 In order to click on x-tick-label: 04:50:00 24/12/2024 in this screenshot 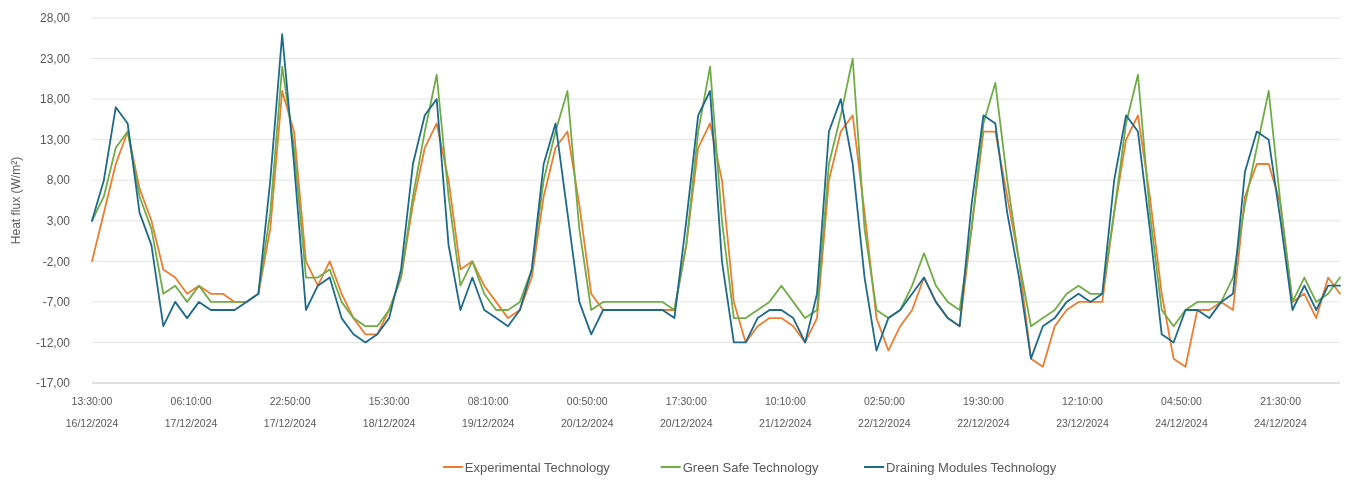, I will do `click(1181, 412)`.